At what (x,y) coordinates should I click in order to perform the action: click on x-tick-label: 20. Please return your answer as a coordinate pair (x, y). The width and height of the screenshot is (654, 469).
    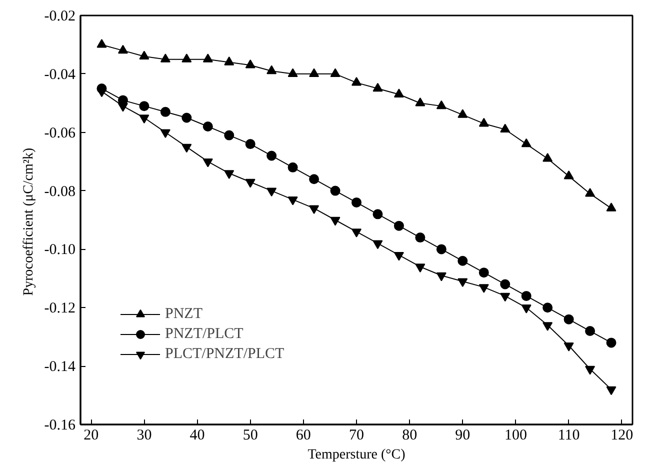
    Looking at the image, I should click on (91, 436).